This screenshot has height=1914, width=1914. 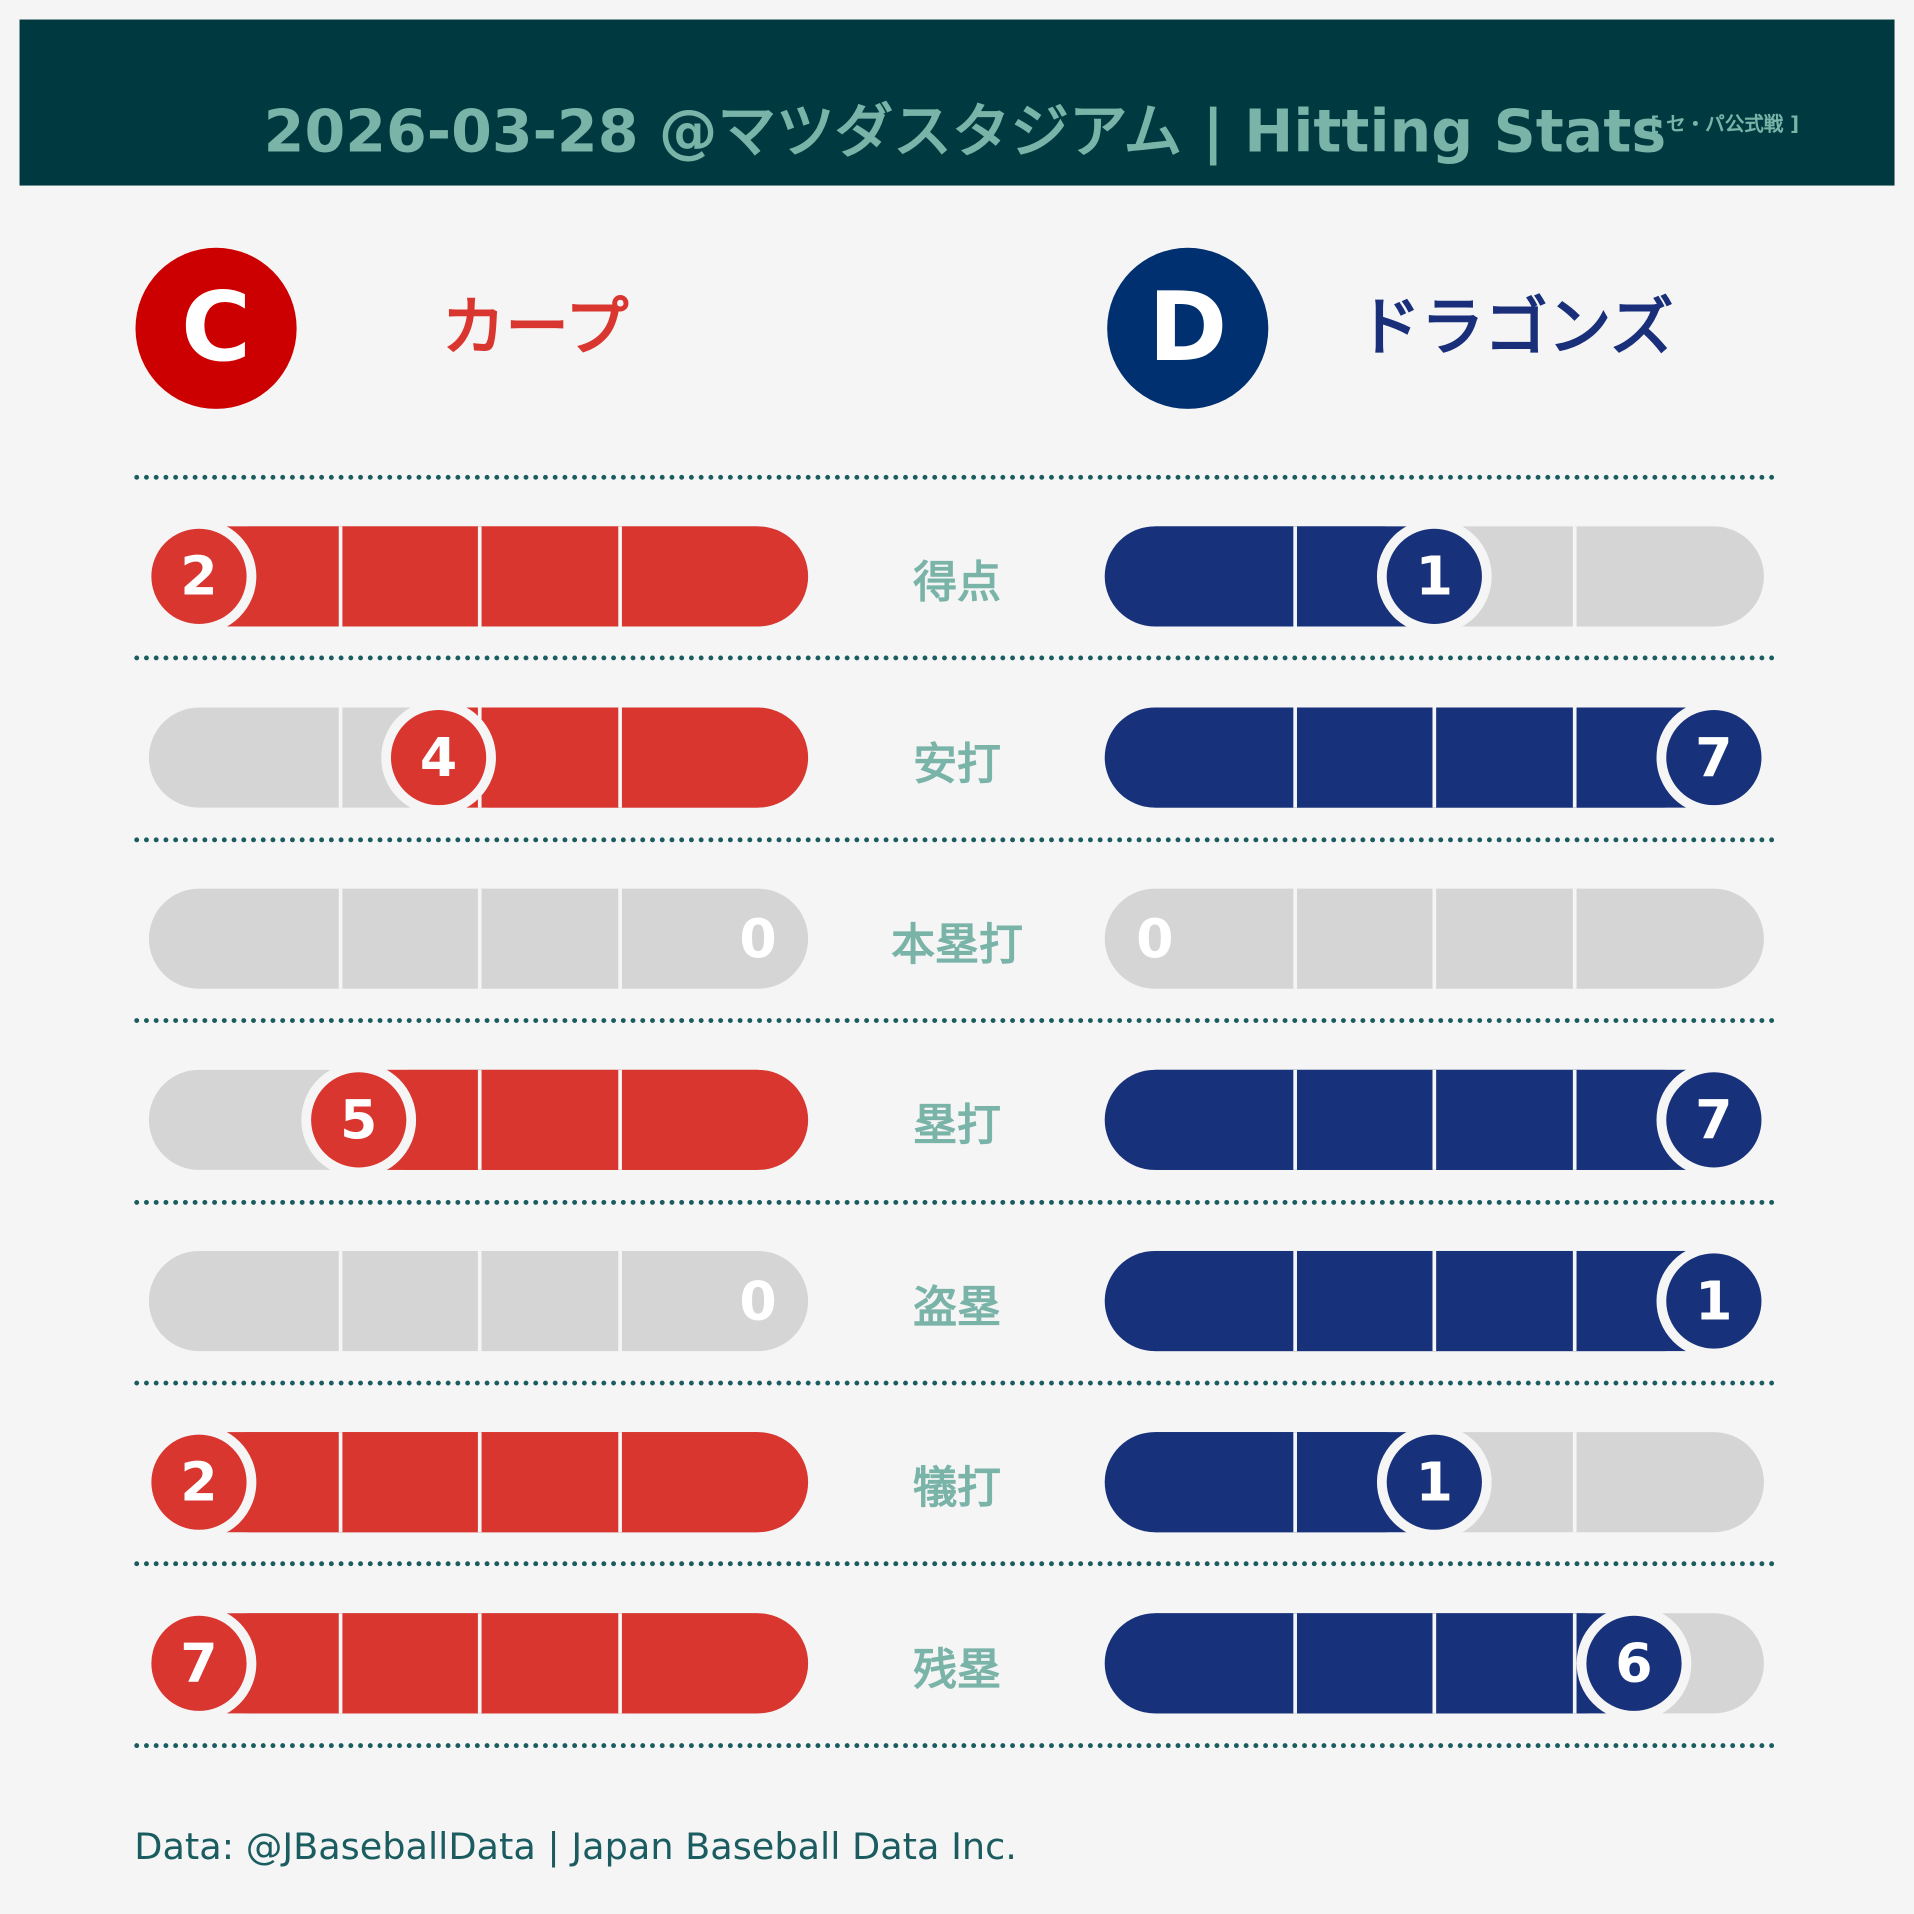 I want to click on away-team-name: ドラゴンズ, so click(x=1515, y=328).